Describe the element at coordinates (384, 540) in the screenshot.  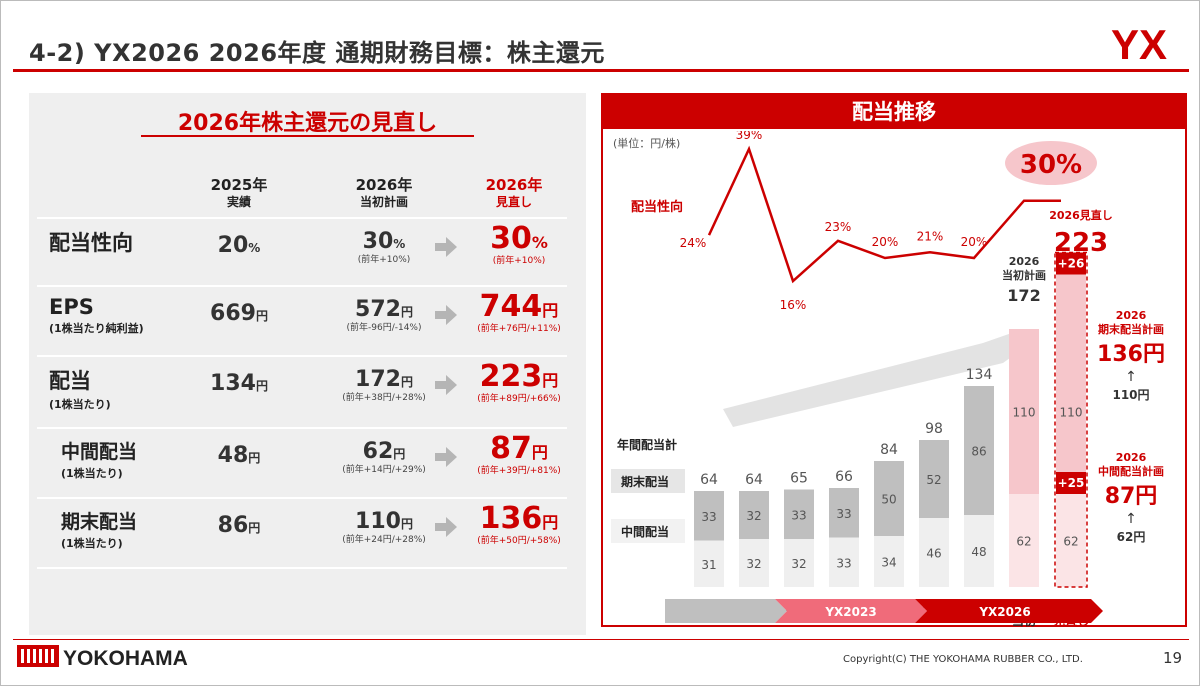
I see `plan-note: (前年+24円/+28%)` at that location.